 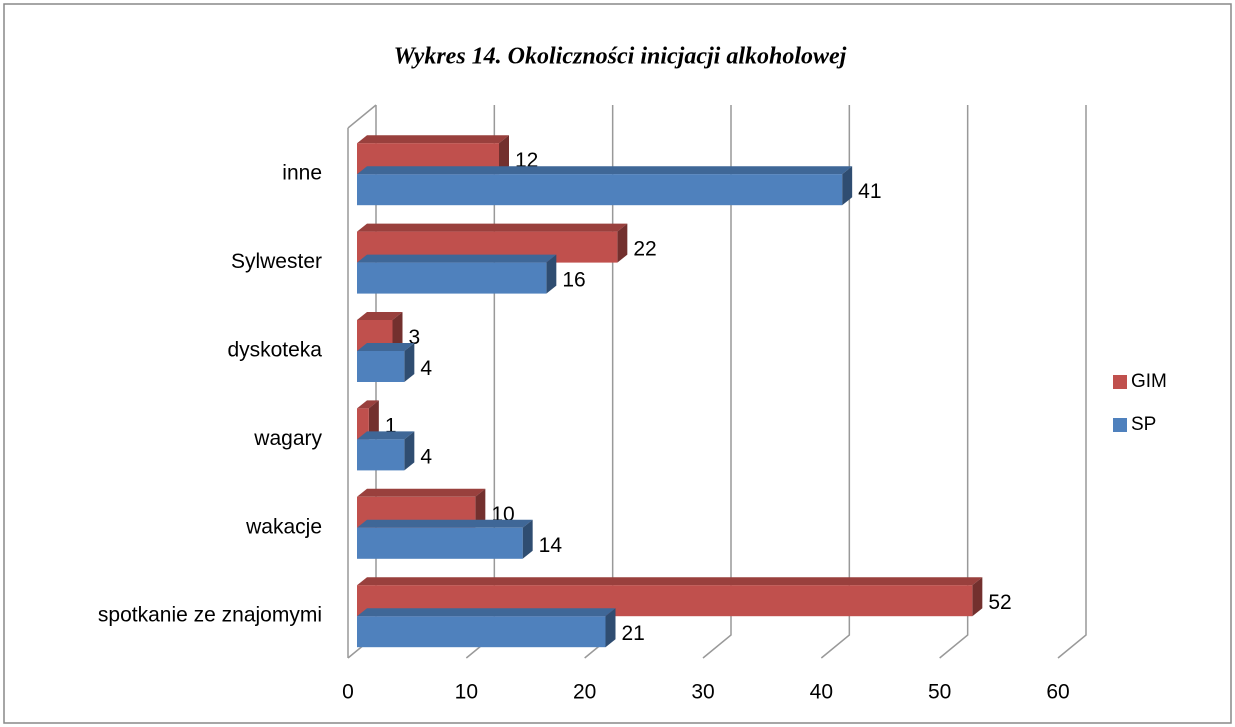 What do you see at coordinates (1057, 692) in the screenshot?
I see `x-tick-label: 60` at bounding box center [1057, 692].